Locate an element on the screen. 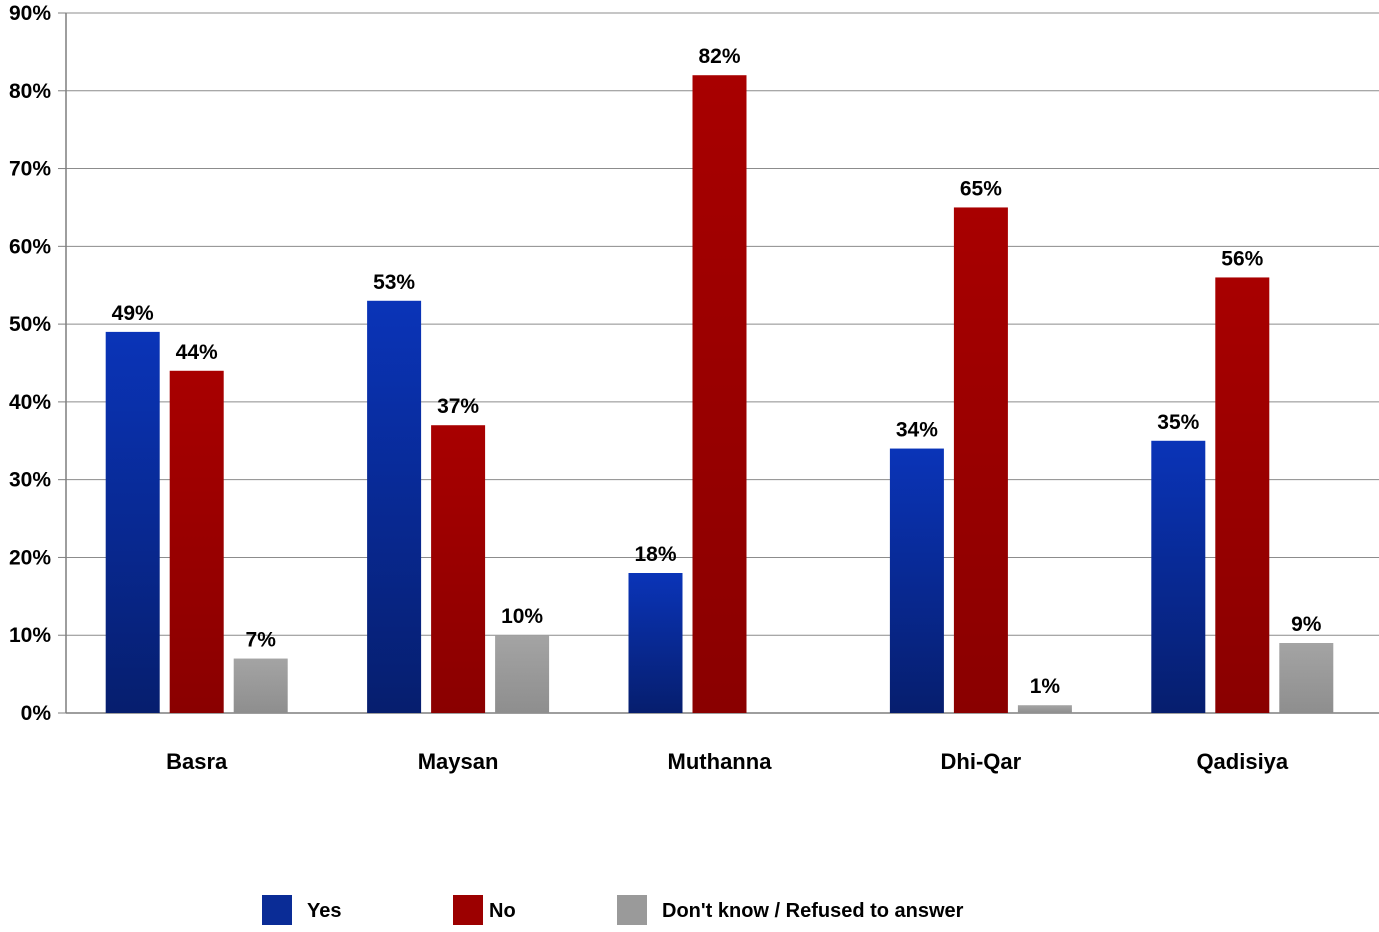 The image size is (1379, 932). y-tick-label: 40% is located at coordinates (30, 402).